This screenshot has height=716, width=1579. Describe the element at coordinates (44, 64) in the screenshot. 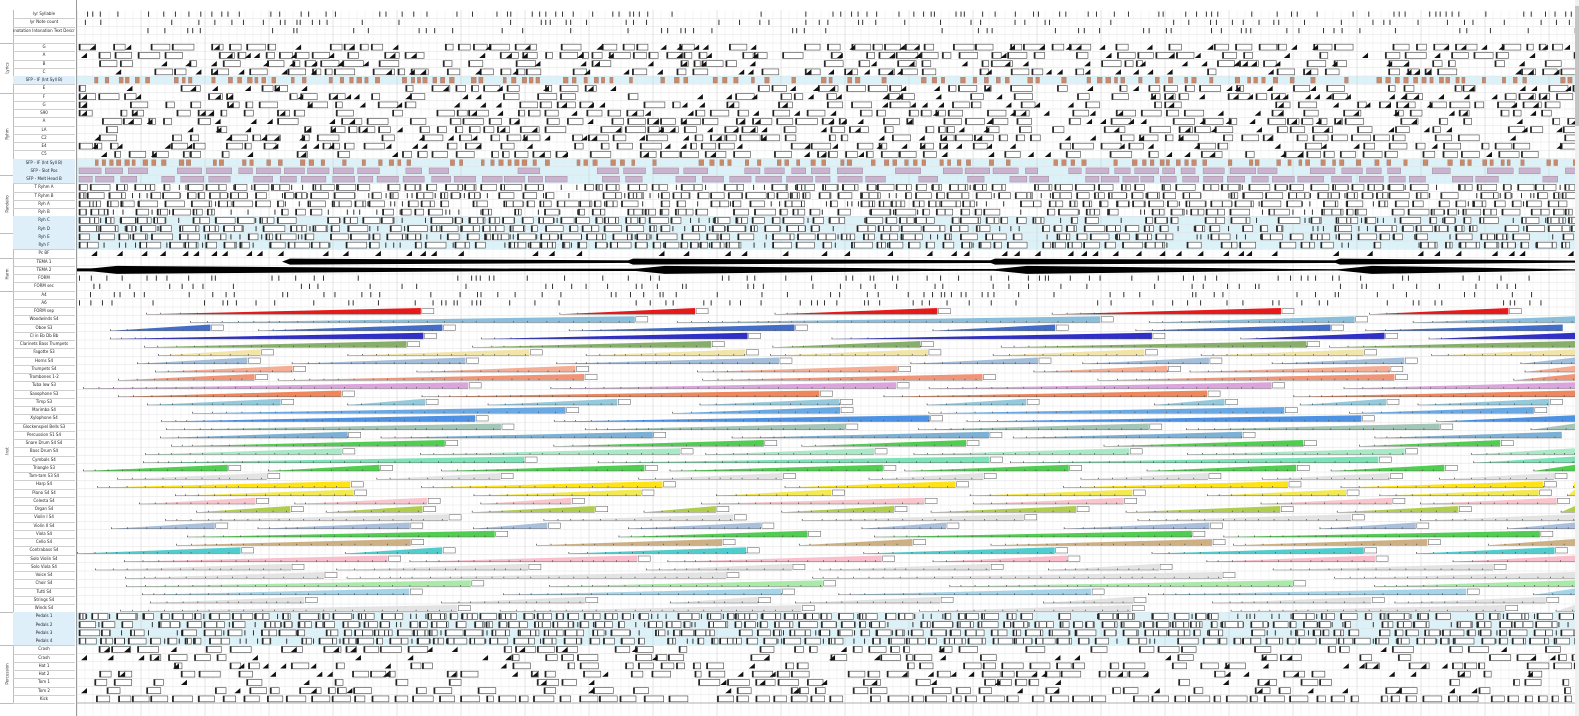

I see `track-label: B` at that location.